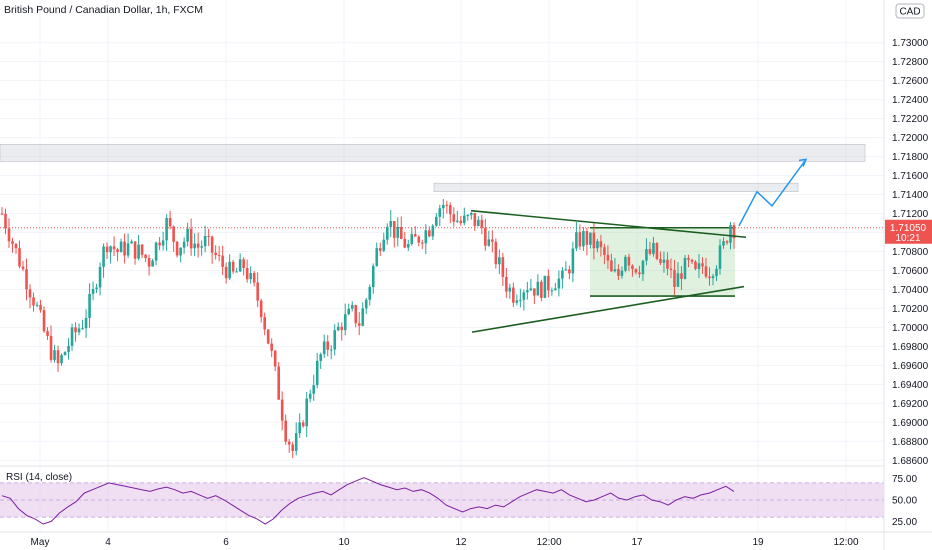 Image resolution: width=932 pixels, height=550 pixels. What do you see at coordinates (910, 385) in the screenshot?
I see `price-tick-label: 1.69400` at bounding box center [910, 385].